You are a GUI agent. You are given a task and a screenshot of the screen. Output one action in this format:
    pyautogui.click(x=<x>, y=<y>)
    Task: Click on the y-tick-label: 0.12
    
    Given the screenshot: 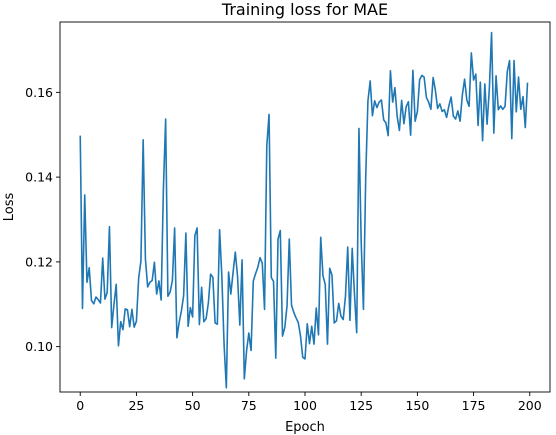 What is the action you would take?
    pyautogui.click(x=39, y=261)
    